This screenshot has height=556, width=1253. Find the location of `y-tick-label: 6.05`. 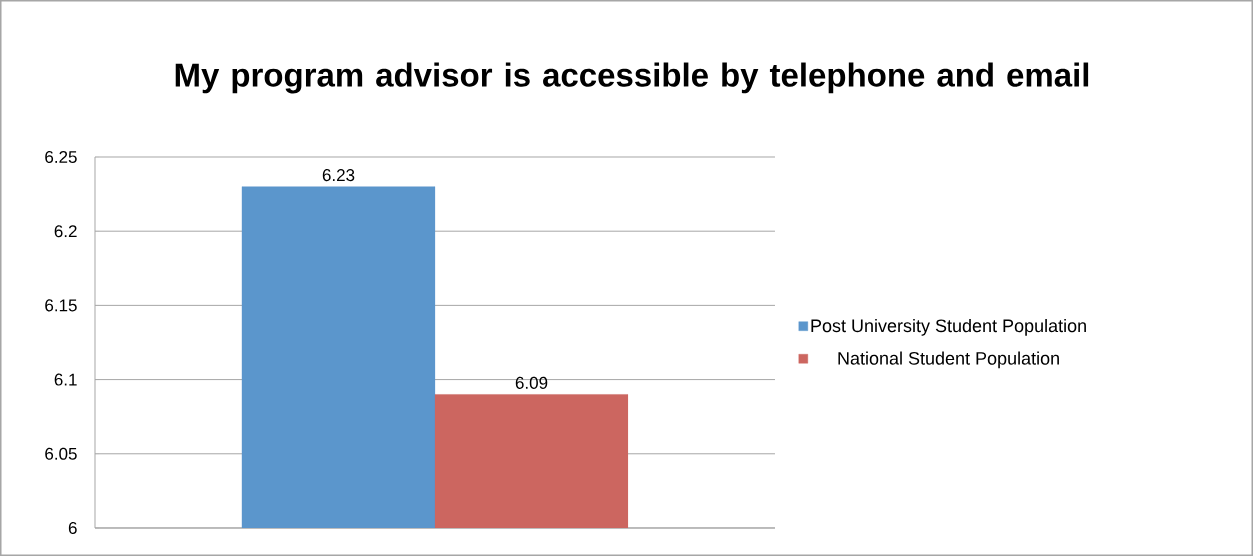

y-tick-label: 6.05 is located at coordinates (61, 453).